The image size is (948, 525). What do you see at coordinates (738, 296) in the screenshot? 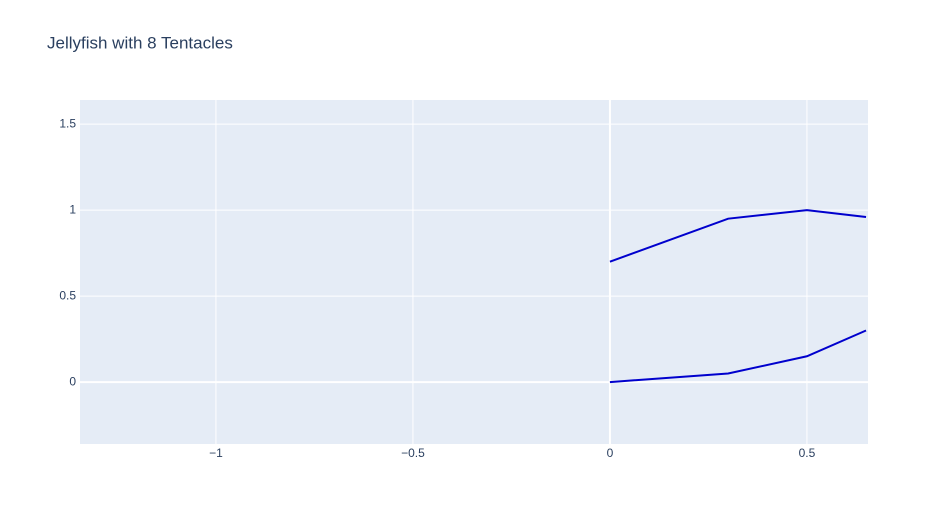
I see `lines` at bounding box center [738, 296].